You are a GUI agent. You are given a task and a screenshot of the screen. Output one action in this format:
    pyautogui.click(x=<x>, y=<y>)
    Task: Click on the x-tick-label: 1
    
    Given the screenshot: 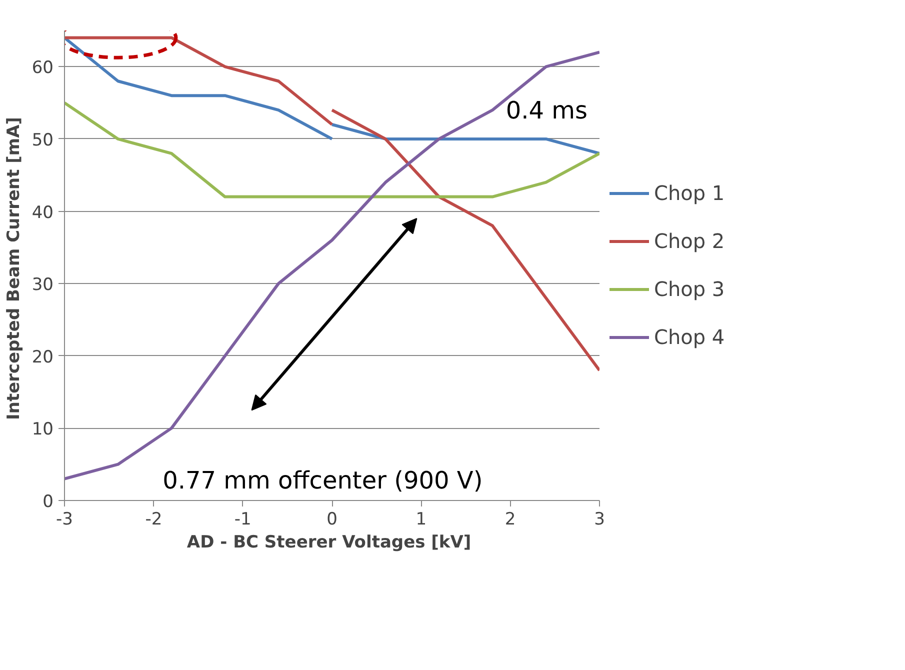 What is the action you would take?
    pyautogui.click(x=421, y=520)
    